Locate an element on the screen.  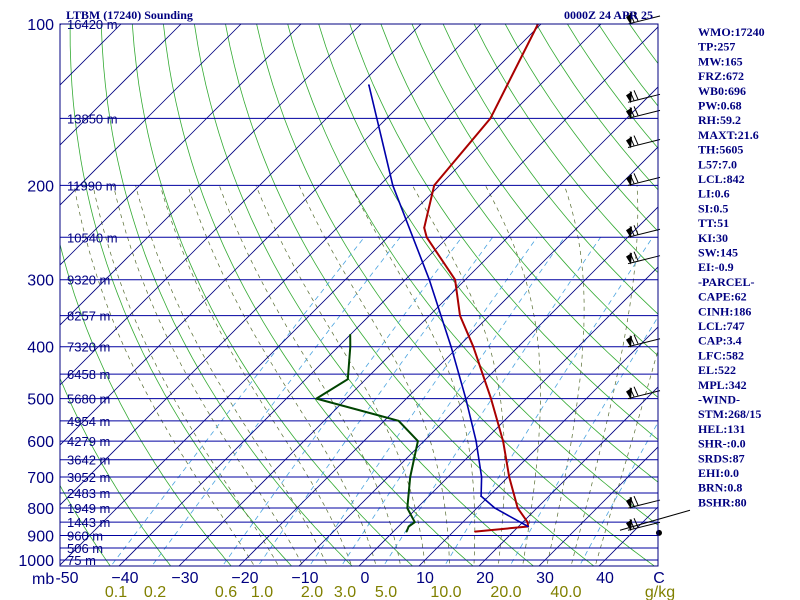
mixing-ratio-label: 40.0 is located at coordinates (565, 592).